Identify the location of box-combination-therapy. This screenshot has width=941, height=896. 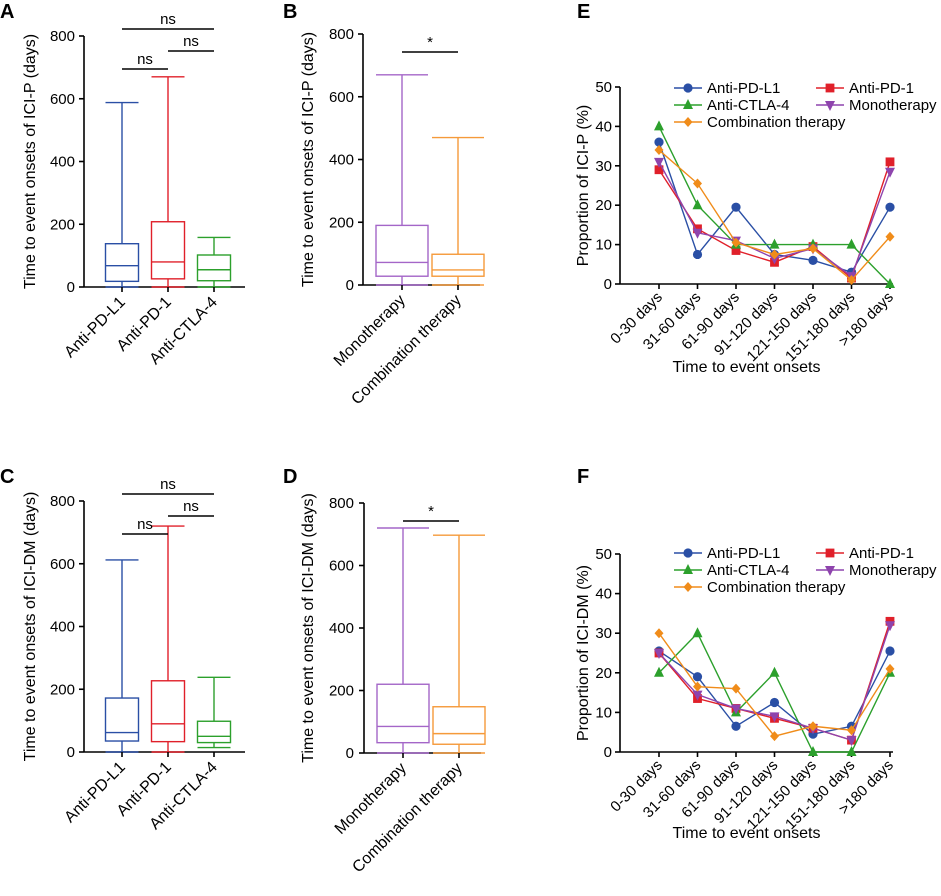
(459, 644).